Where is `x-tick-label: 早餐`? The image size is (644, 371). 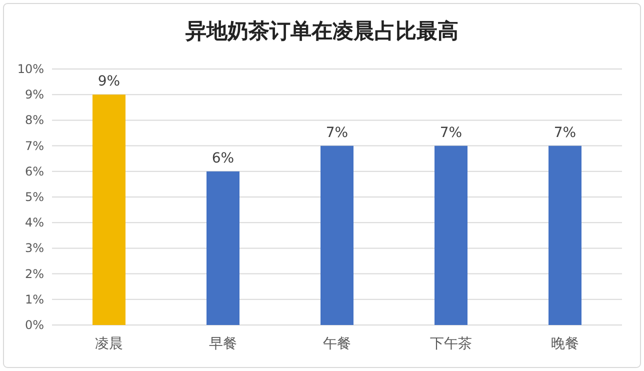 x-tick-label: 早餐 is located at coordinates (223, 344).